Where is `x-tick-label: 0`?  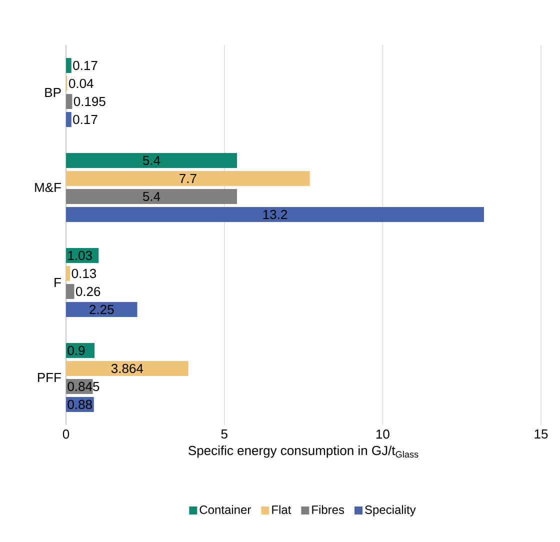 x-tick-label: 0 is located at coordinates (66, 434).